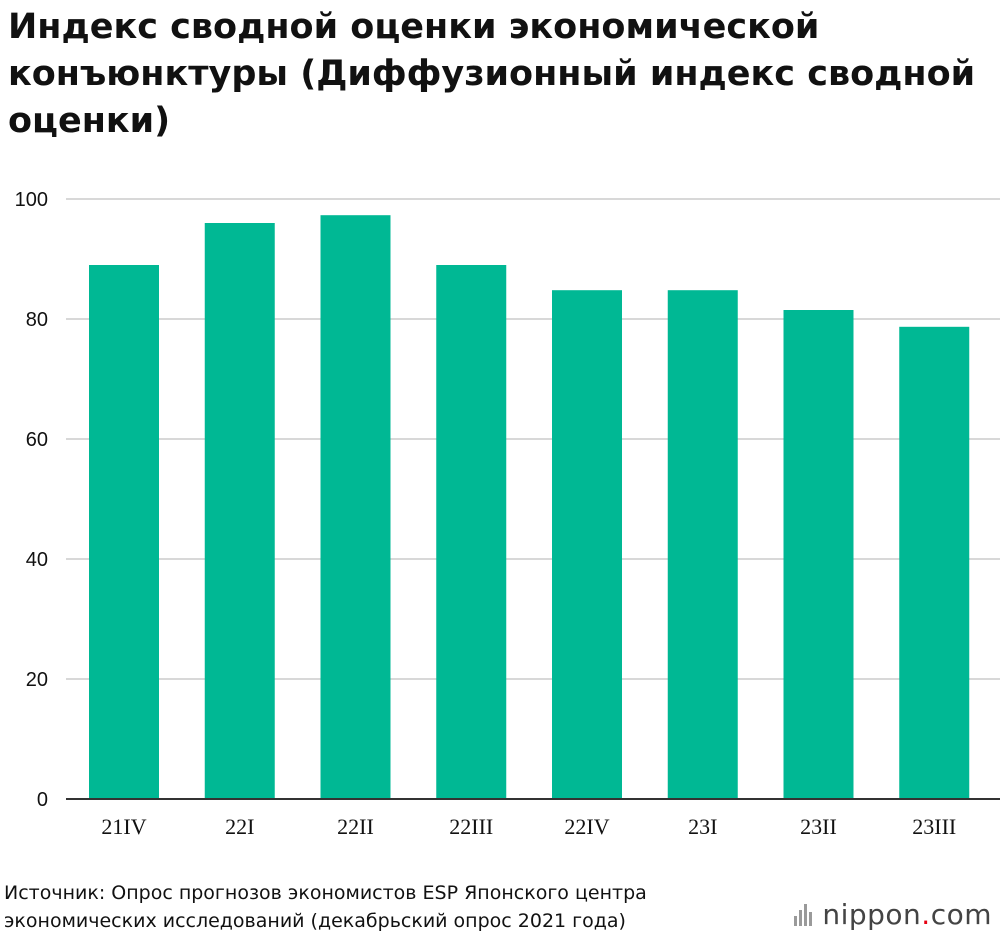 The image size is (1000, 942). What do you see at coordinates (702, 826) in the screenshot?
I see `x-tick-label: 23I` at bounding box center [702, 826].